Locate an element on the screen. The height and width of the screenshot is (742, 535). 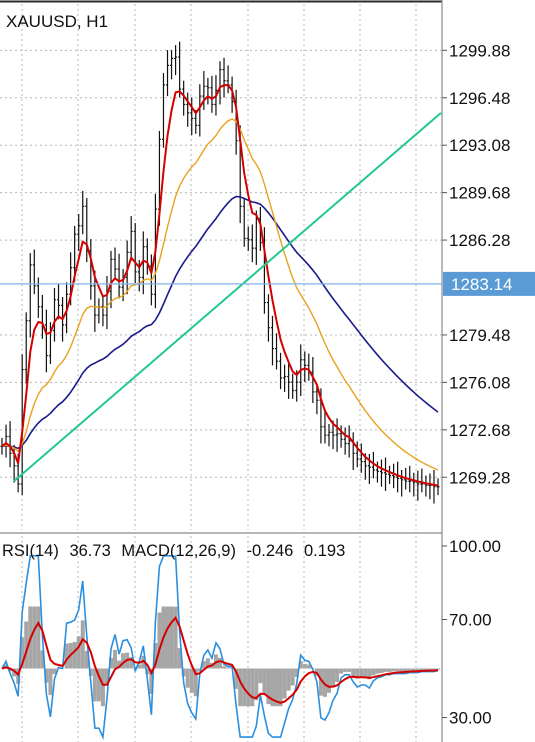
indicator-tick-label-1: 70.00 is located at coordinates (470, 620).